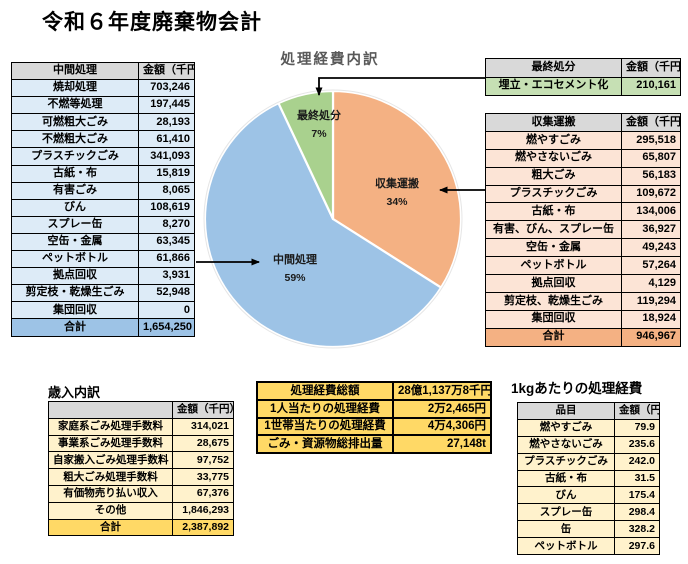 The image size is (688, 564). I want to click on table-total-row: 合計 1,654,250, so click(103, 327).